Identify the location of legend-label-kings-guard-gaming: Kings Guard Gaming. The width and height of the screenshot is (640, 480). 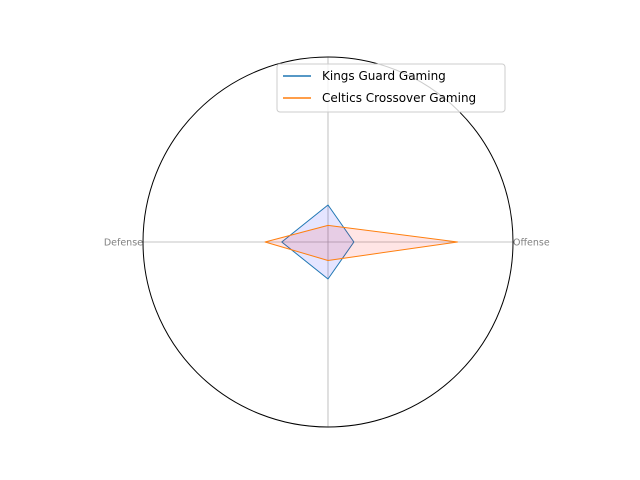
(384, 76).